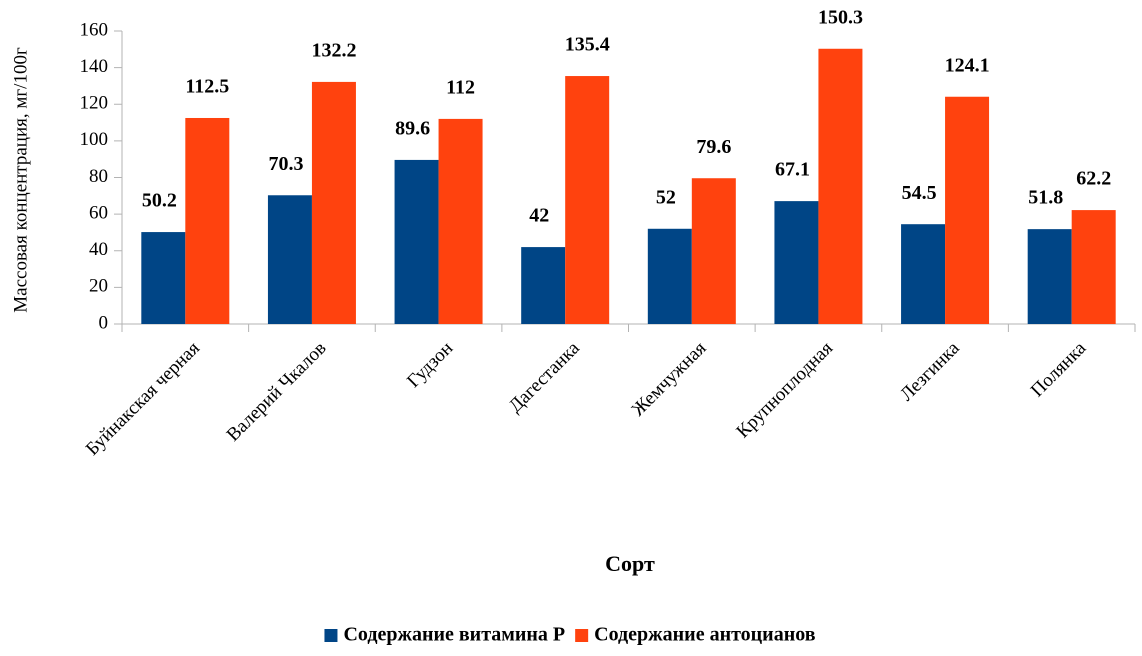  I want to click on y-tick-label: 20, so click(98, 286).